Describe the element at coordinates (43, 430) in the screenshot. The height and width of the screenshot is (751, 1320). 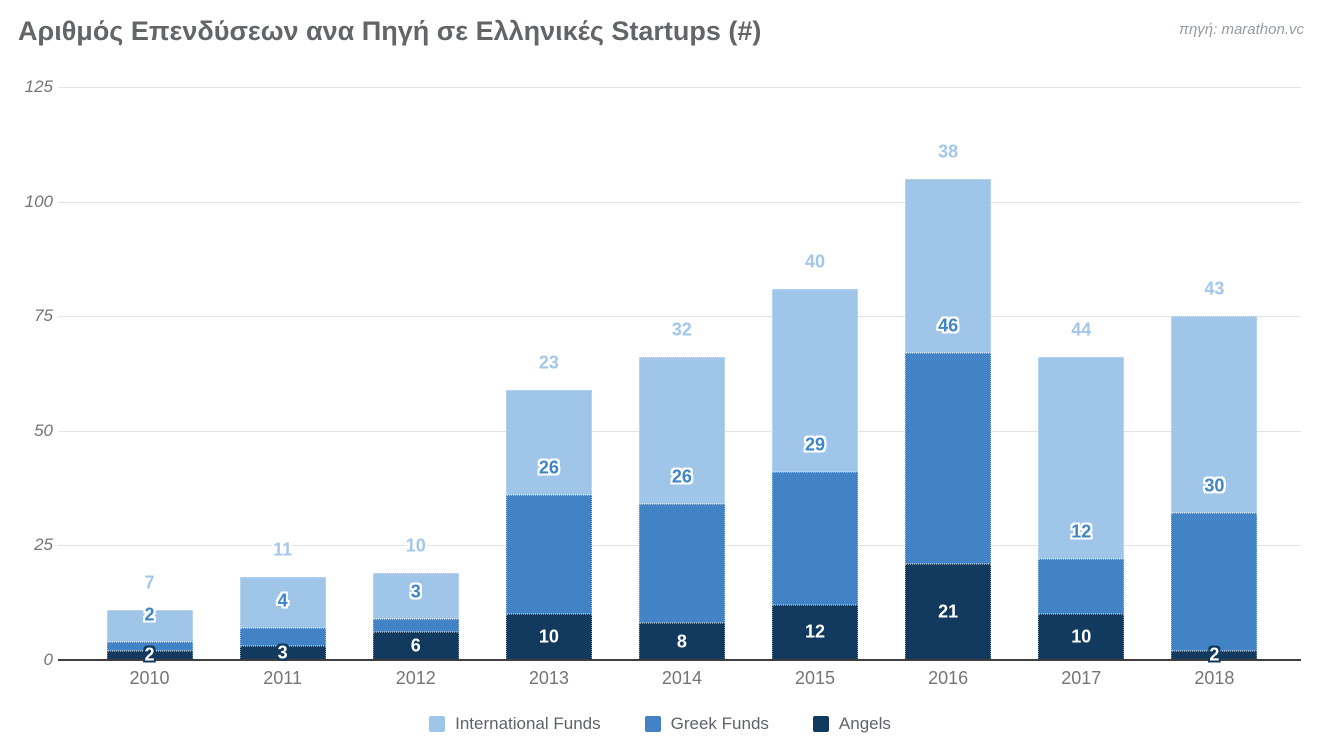
I see `y-axis-tick-label: 50` at that location.